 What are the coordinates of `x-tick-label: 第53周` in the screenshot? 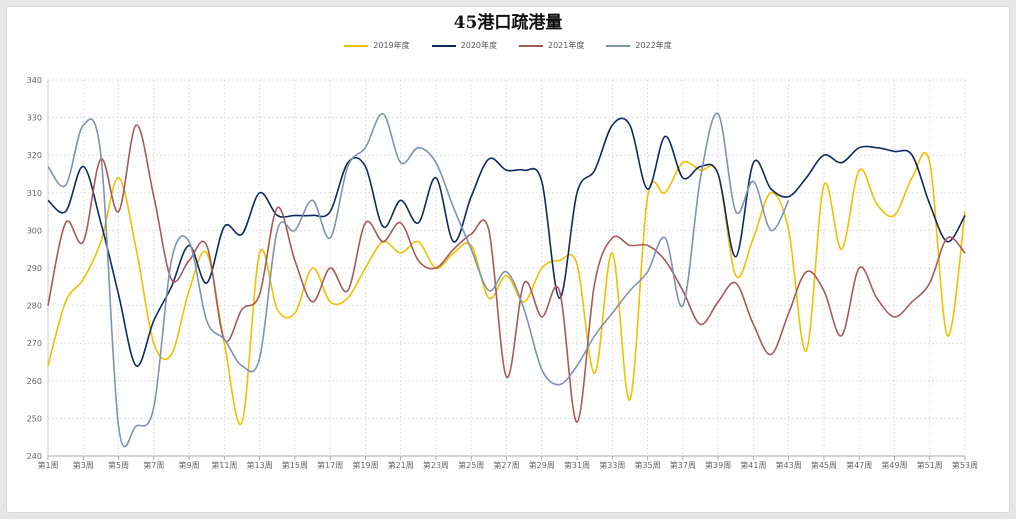 It's located at (965, 465).